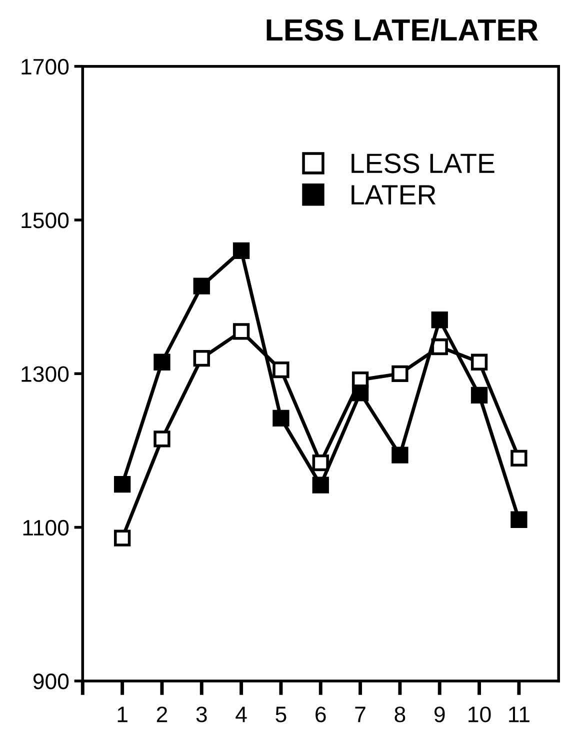 The image size is (570, 737). Describe the element at coordinates (439, 714) in the screenshot. I see `x-tick-label: 9` at that location.